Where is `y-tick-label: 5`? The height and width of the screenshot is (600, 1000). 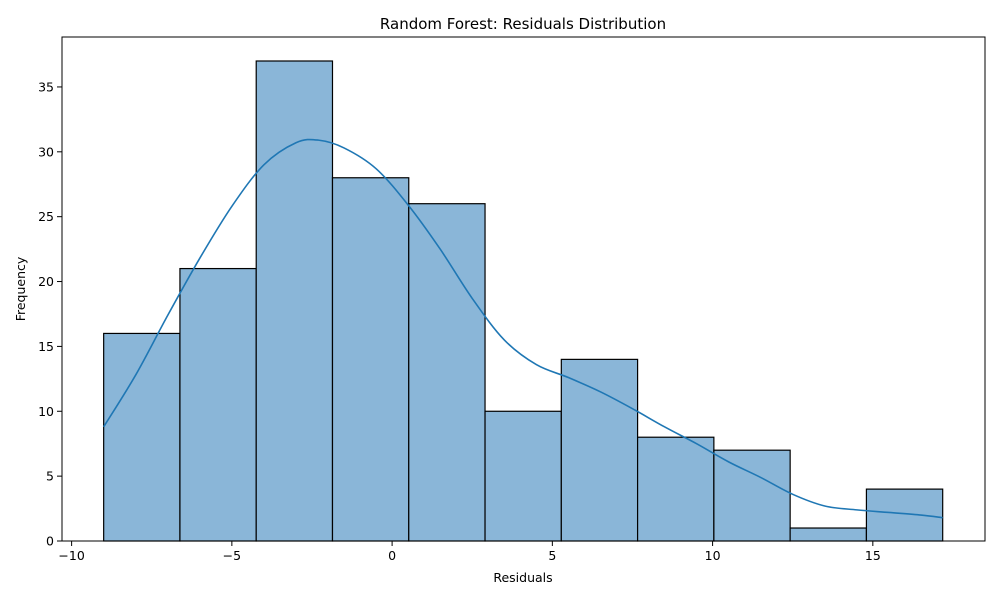 y-tick-label: 5 is located at coordinates (50, 476).